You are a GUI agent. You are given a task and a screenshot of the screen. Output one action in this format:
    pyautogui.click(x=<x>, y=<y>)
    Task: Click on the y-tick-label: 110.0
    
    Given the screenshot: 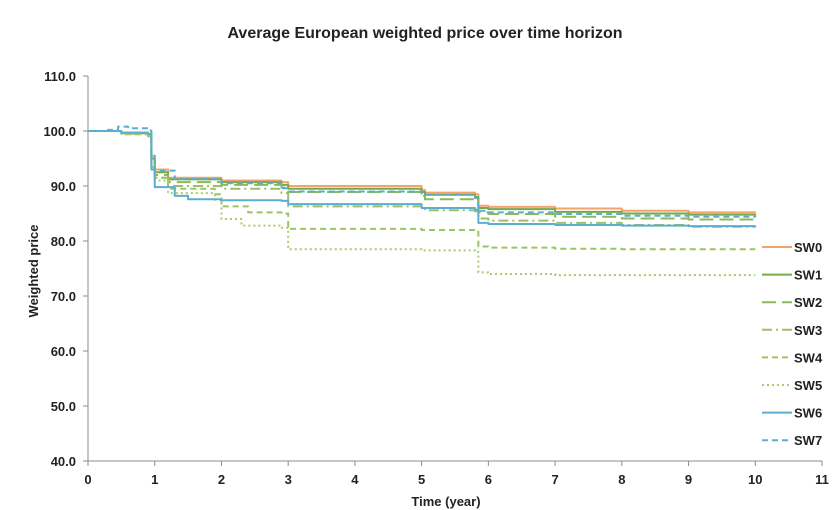 What is the action you would take?
    pyautogui.click(x=60, y=76)
    